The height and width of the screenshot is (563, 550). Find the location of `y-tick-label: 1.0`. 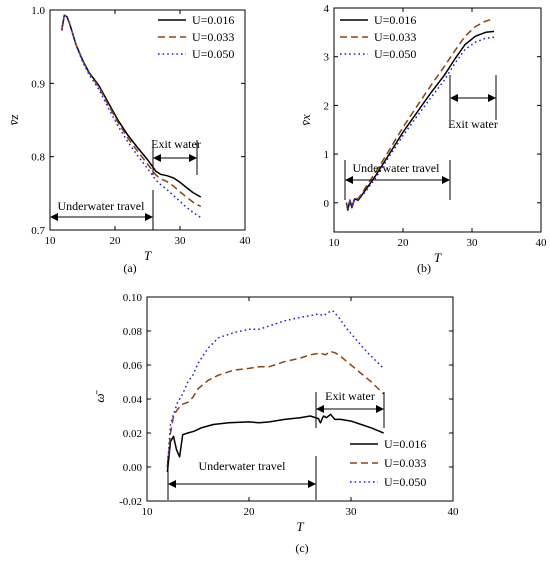

y-tick-label: 1.0 is located at coordinates (38, 11).